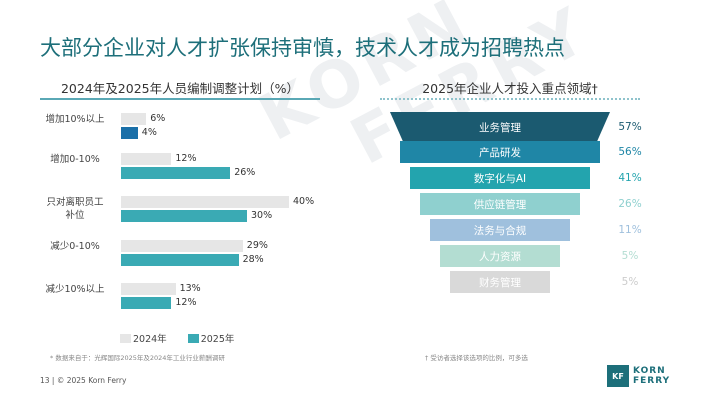 This screenshot has height=405, width=720. Describe the element at coordinates (500, 256) in the screenshot. I see `funnel-segment: 人力资源` at that location.